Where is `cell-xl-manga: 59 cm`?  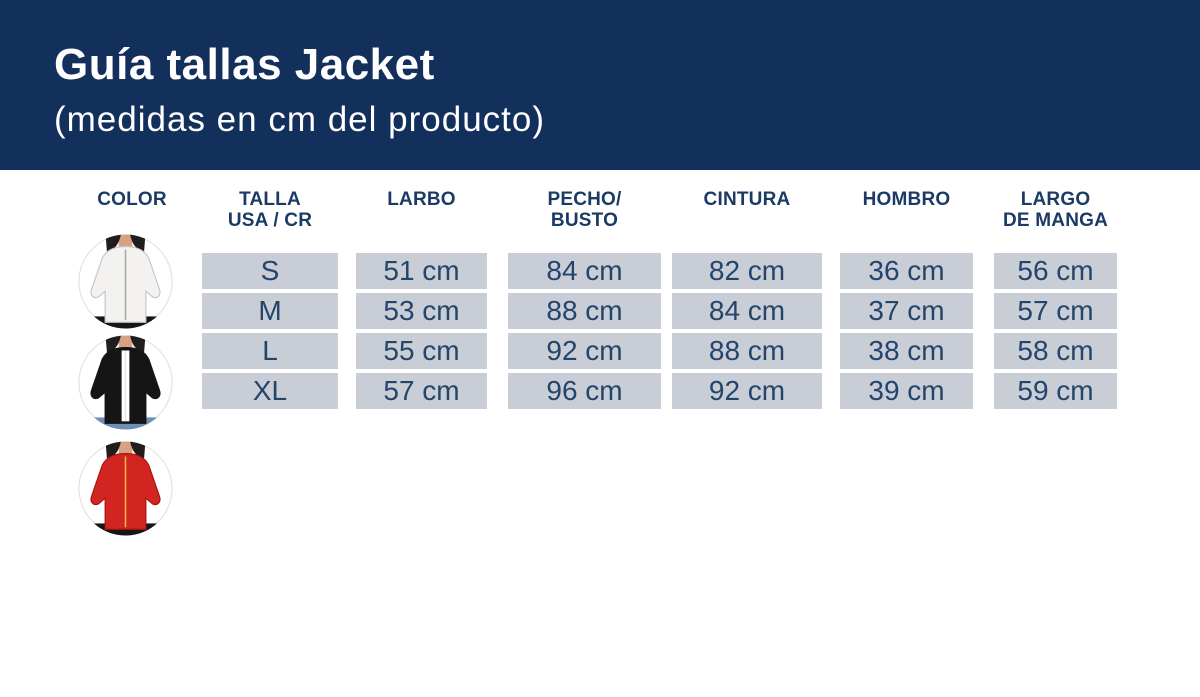 cell-xl-manga: 59 cm is located at coordinates (1055, 391).